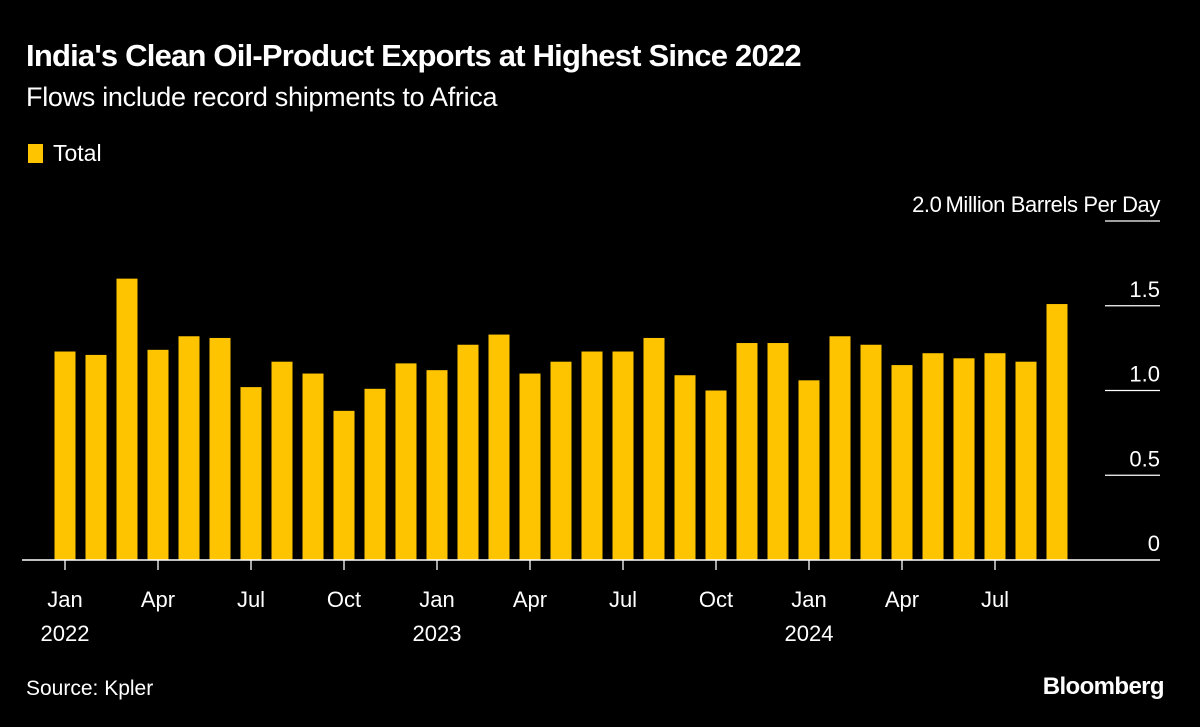  What do you see at coordinates (35, 153) in the screenshot?
I see `legend-swatch` at bounding box center [35, 153].